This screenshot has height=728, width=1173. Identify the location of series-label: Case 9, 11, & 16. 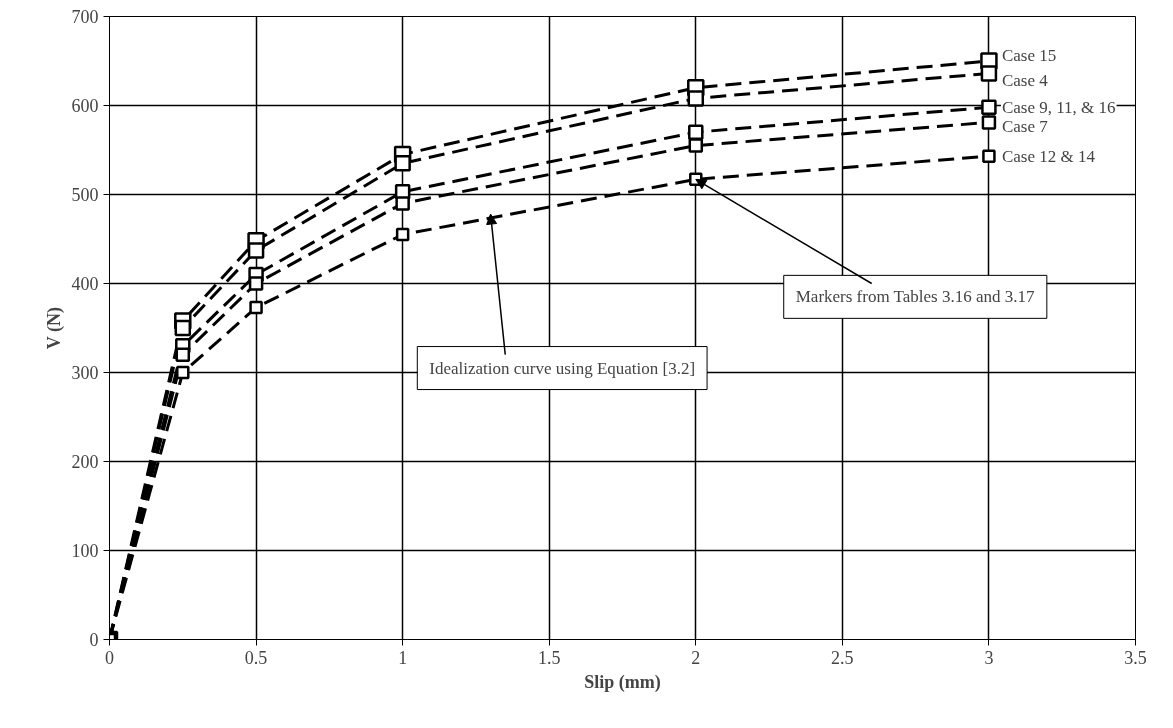
(1058, 107).